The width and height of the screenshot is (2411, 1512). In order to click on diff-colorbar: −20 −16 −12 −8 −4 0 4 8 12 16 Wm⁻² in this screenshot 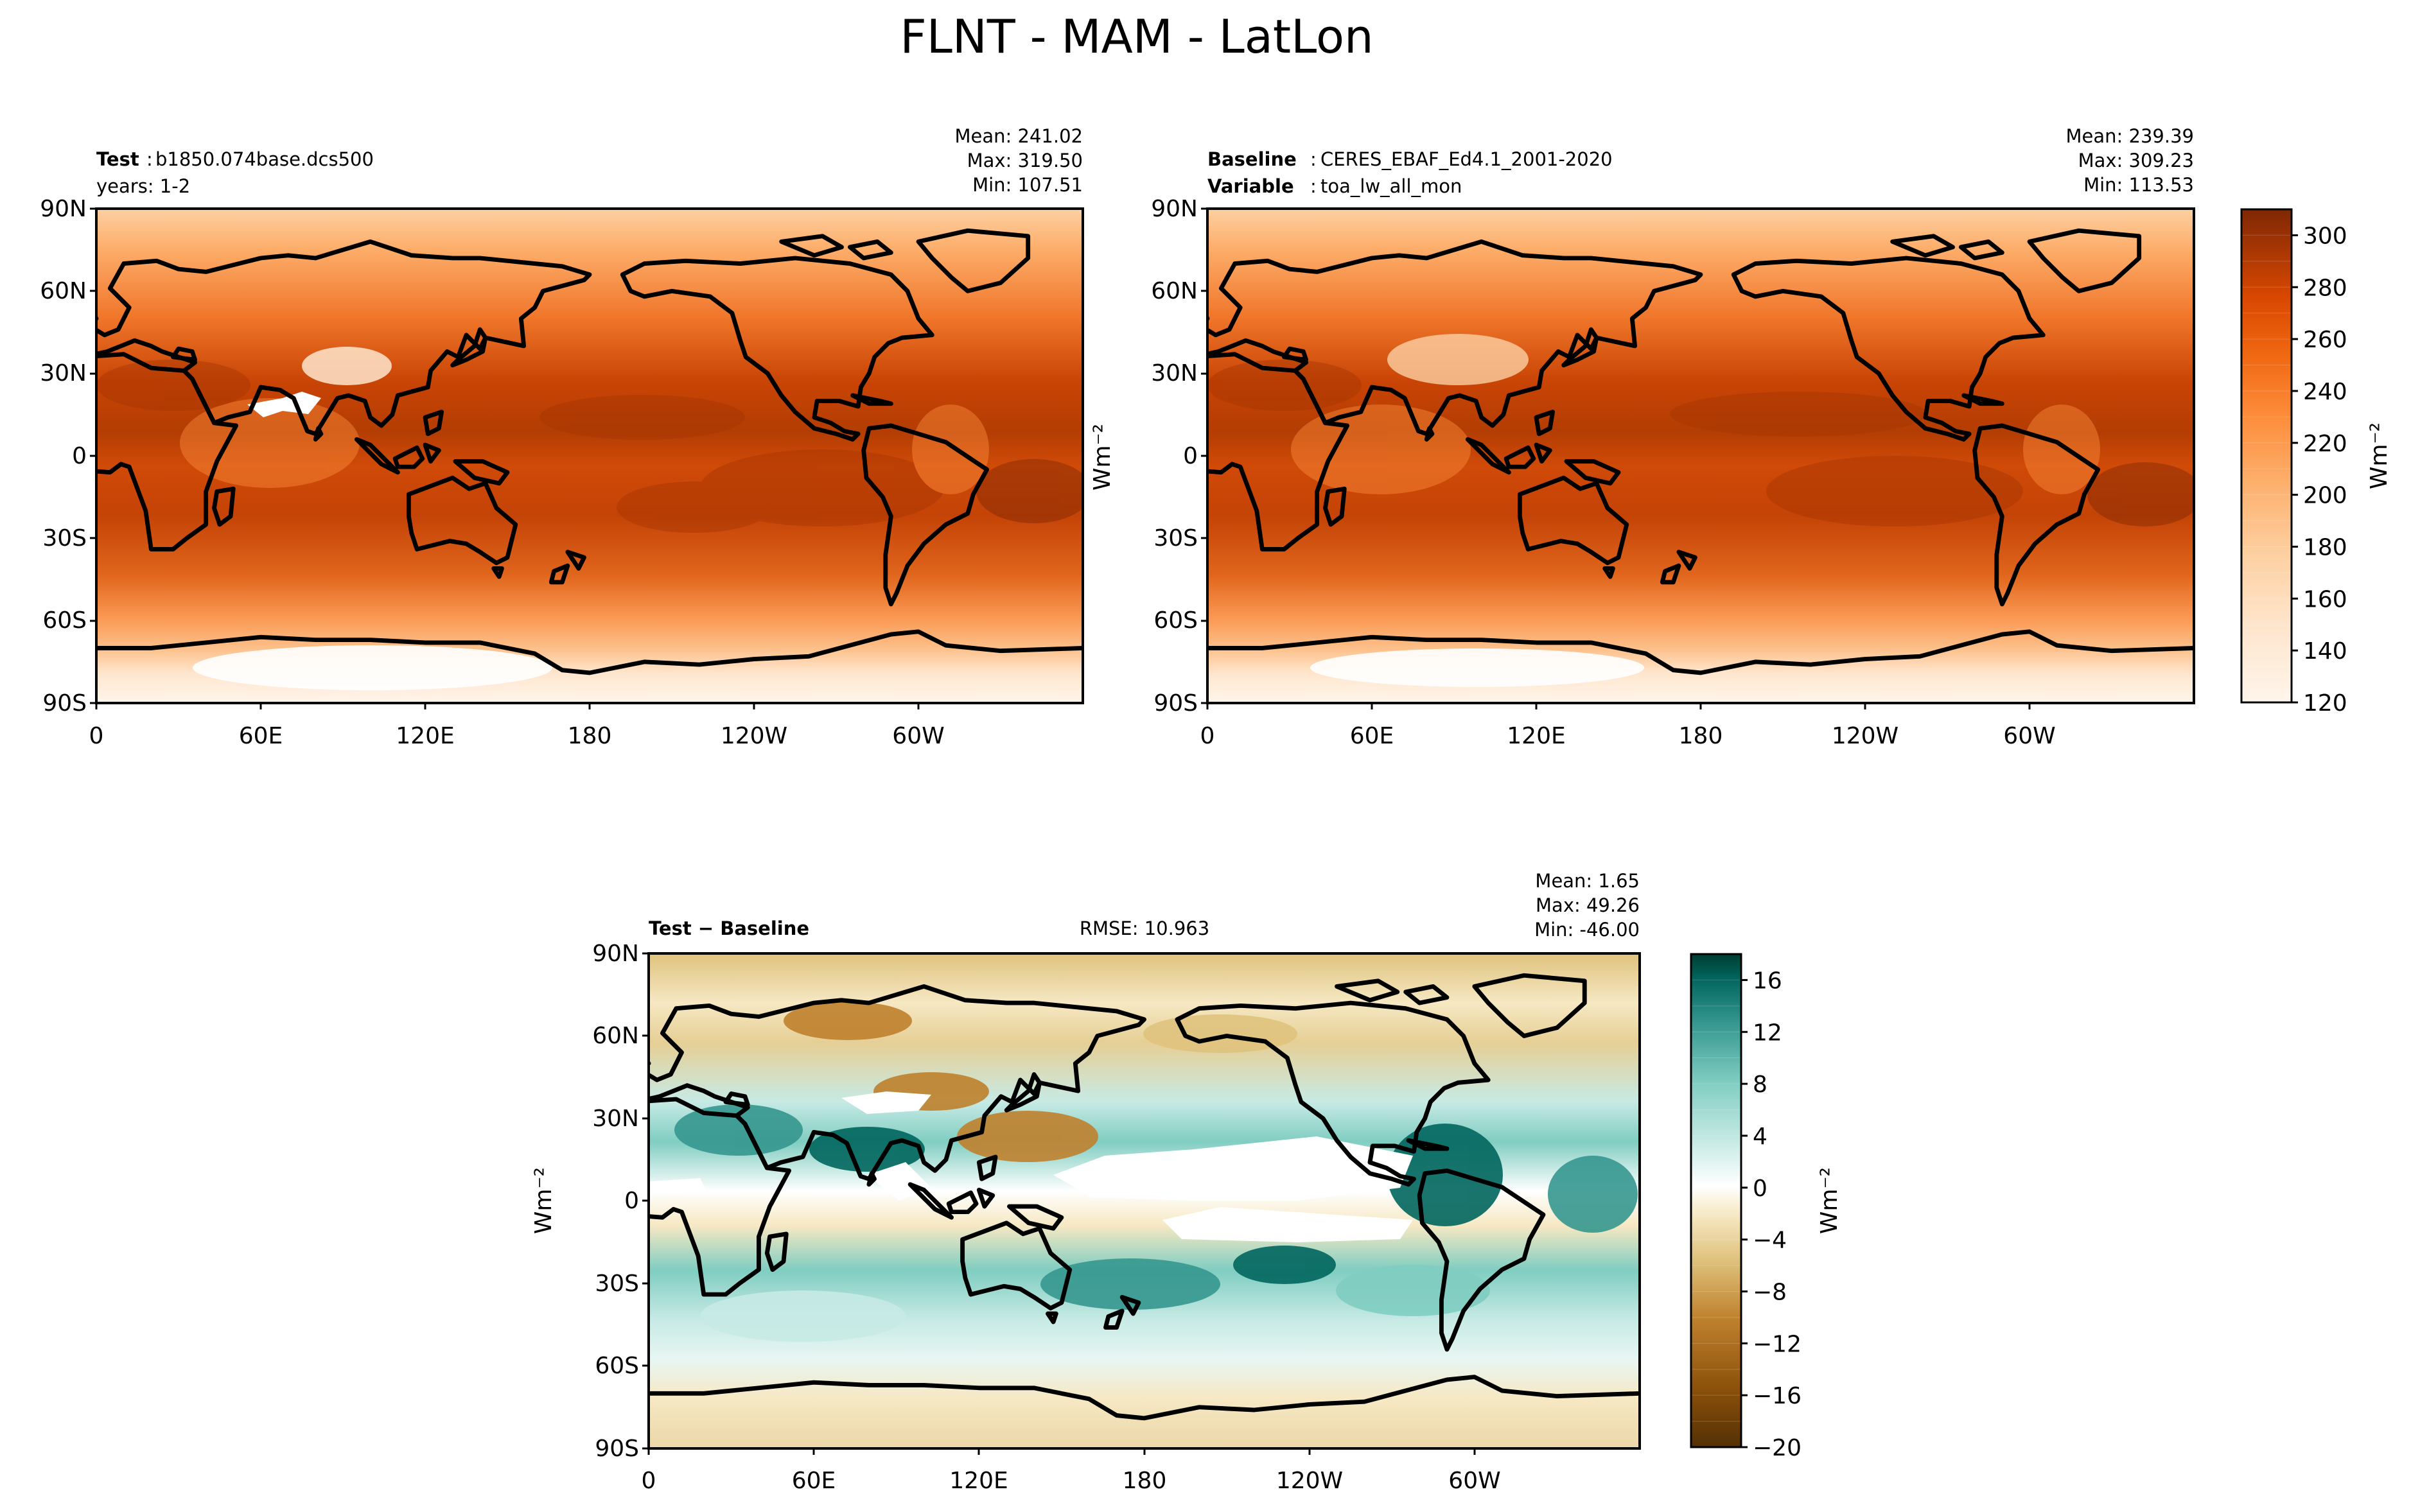, I will do `click(1767, 1207)`.